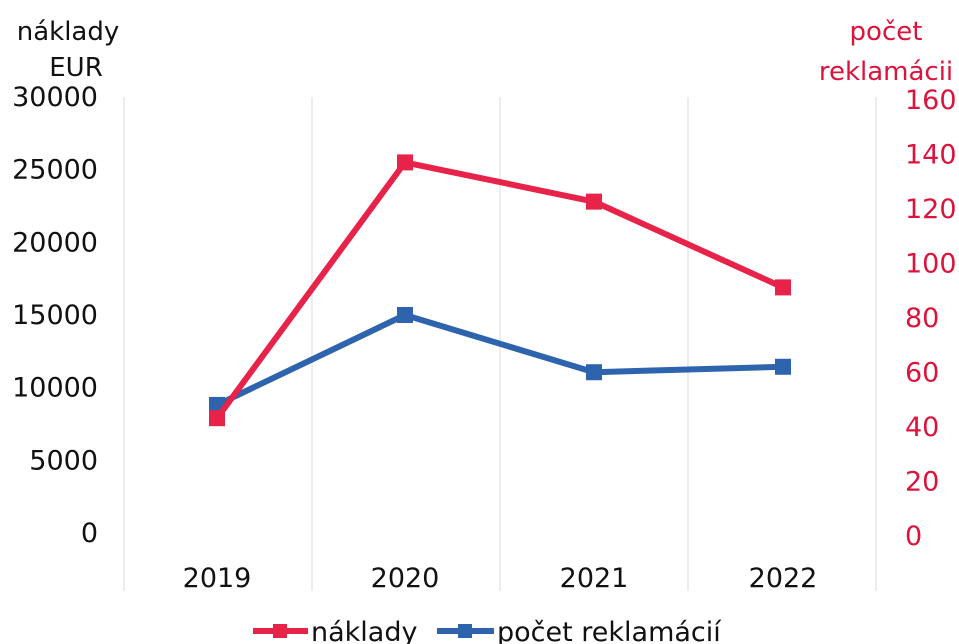 This screenshot has width=959, height=644. What do you see at coordinates (922, 373) in the screenshot?
I see `right-tick-label: 60` at bounding box center [922, 373].